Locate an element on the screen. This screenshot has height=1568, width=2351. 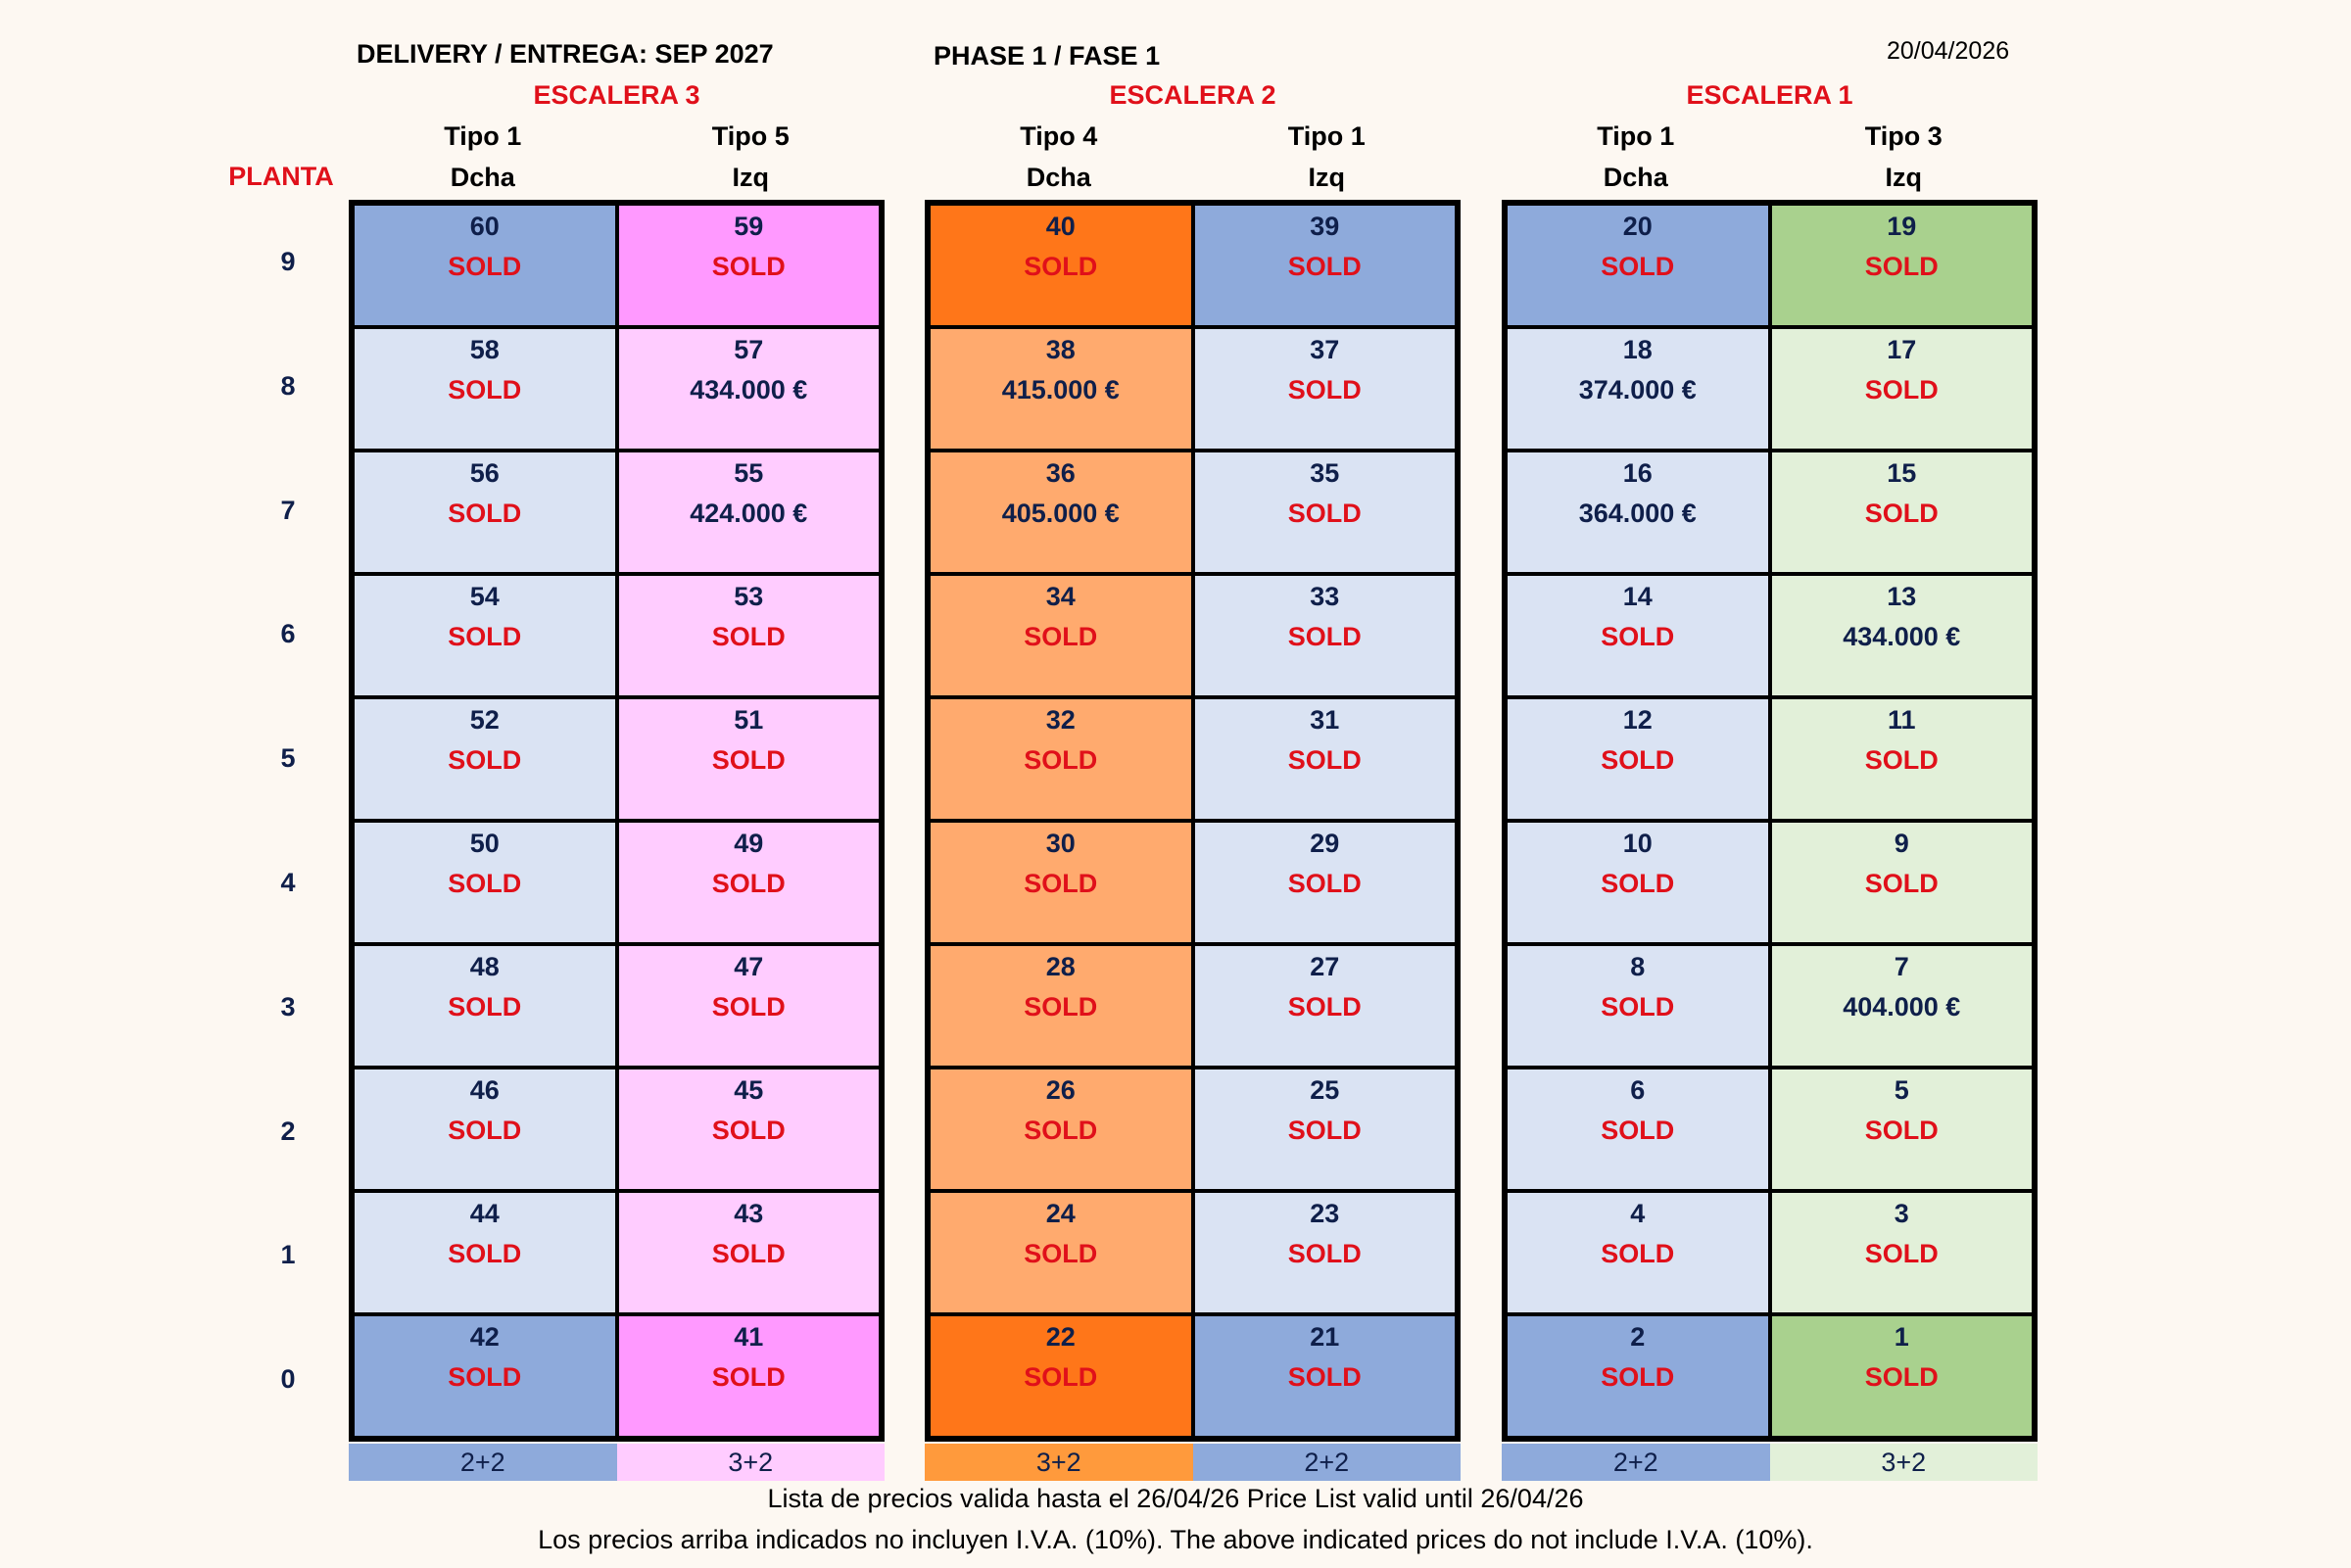
unit-cell: 17 SOLD is located at coordinates (1902, 389).